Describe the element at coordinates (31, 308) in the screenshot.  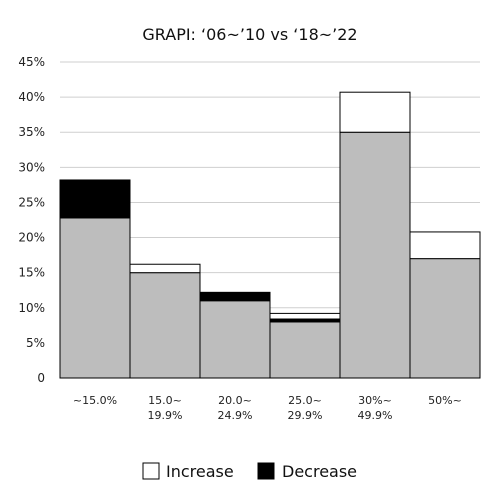
I see `y-tick-label: 10%` at that location.